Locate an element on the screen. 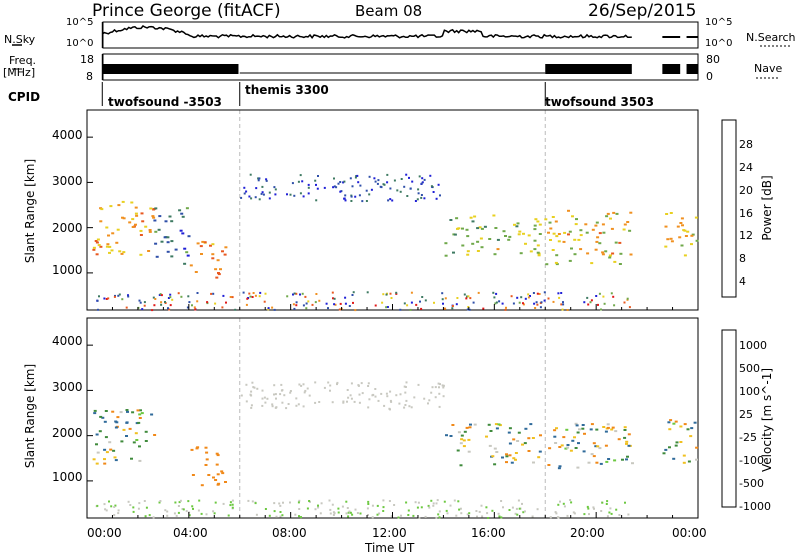  power-cbar-tick-12: 12 is located at coordinates (746, 235).